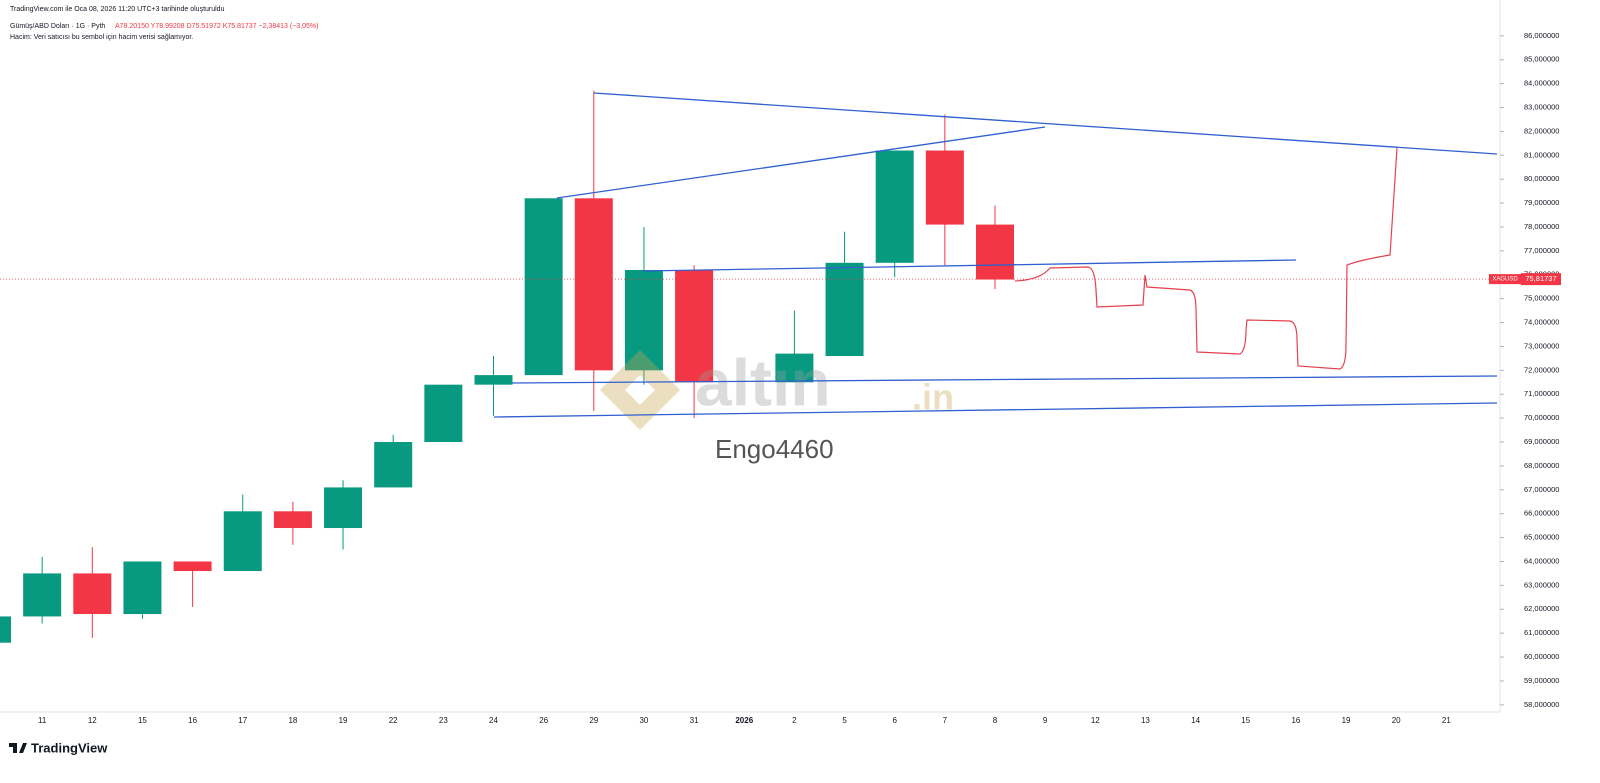 This screenshot has width=1600, height=783. Describe the element at coordinates (1541, 250) in the screenshot. I see `y-tick-label: 77,000000` at that location.